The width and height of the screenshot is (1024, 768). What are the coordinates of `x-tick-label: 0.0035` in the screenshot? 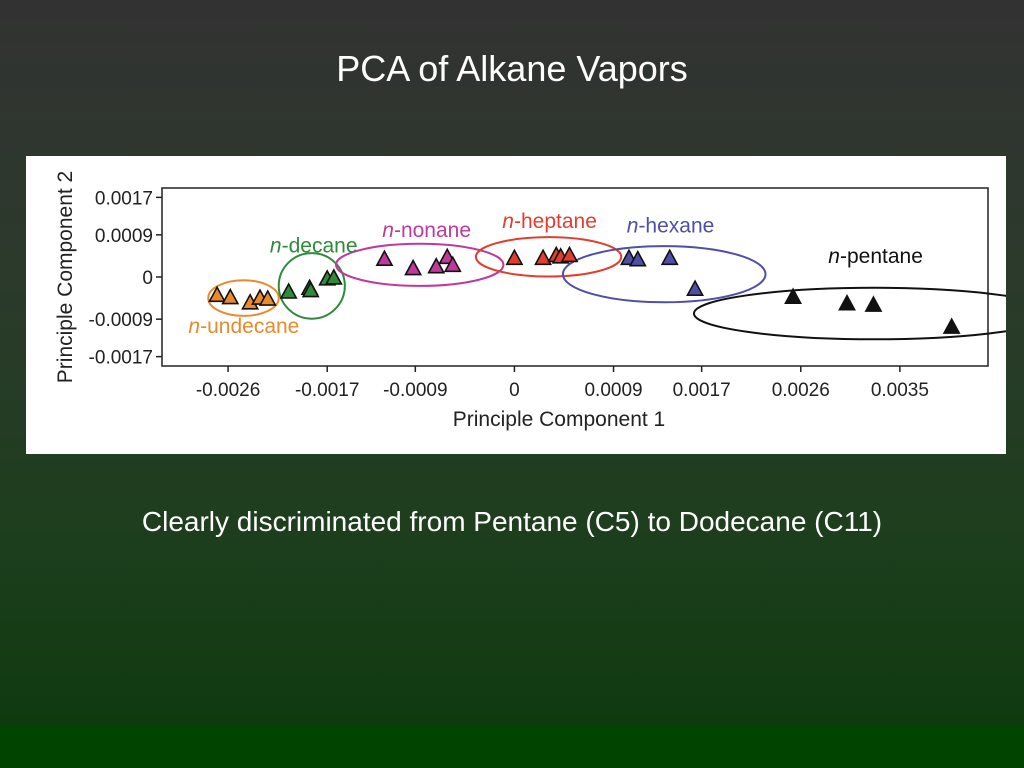 It's located at (900, 390).